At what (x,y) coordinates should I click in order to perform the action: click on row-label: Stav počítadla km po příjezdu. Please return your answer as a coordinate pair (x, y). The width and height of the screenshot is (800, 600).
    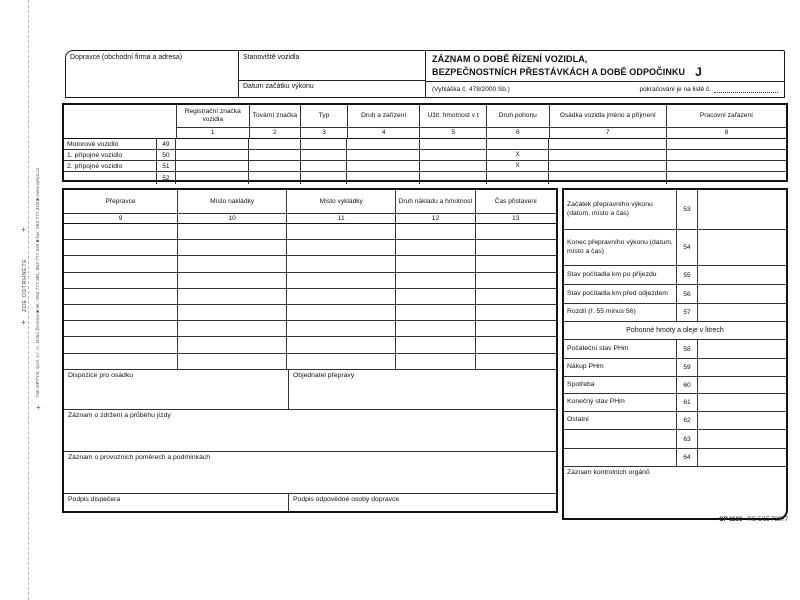
    Looking at the image, I should click on (612, 274).